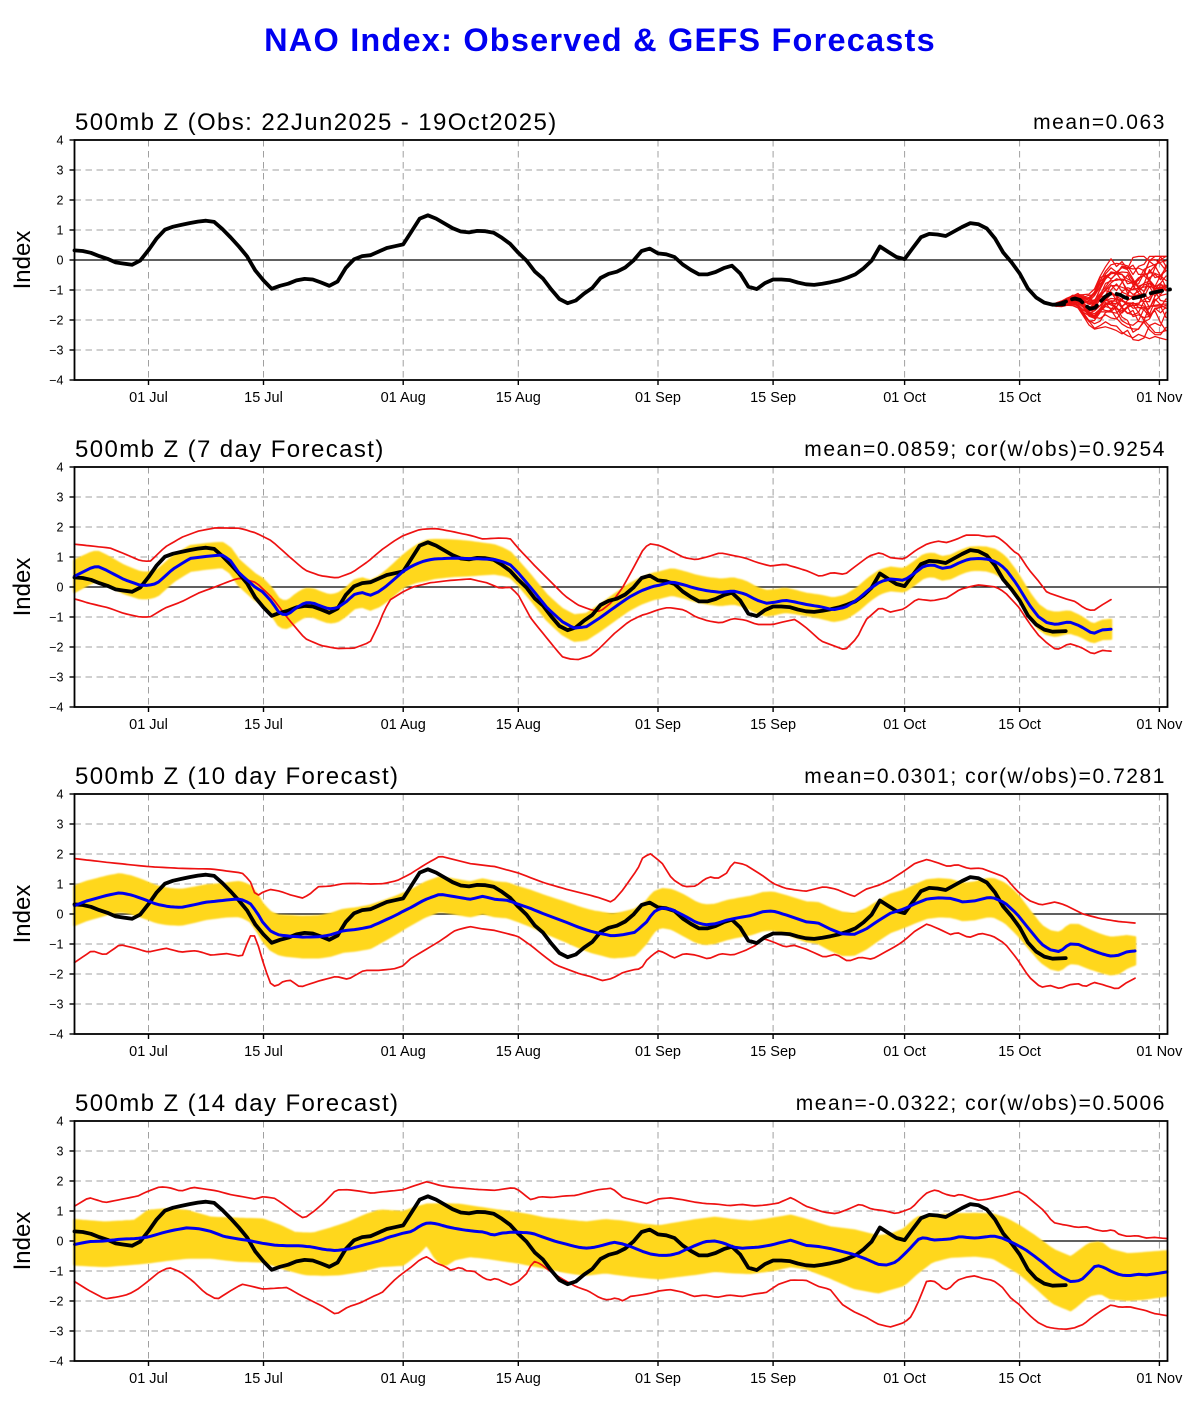 This screenshot has height=1405, width=1200. I want to click on svg-text: mean=0.0859; cor(w/obs)=0.9254, so click(985, 449).